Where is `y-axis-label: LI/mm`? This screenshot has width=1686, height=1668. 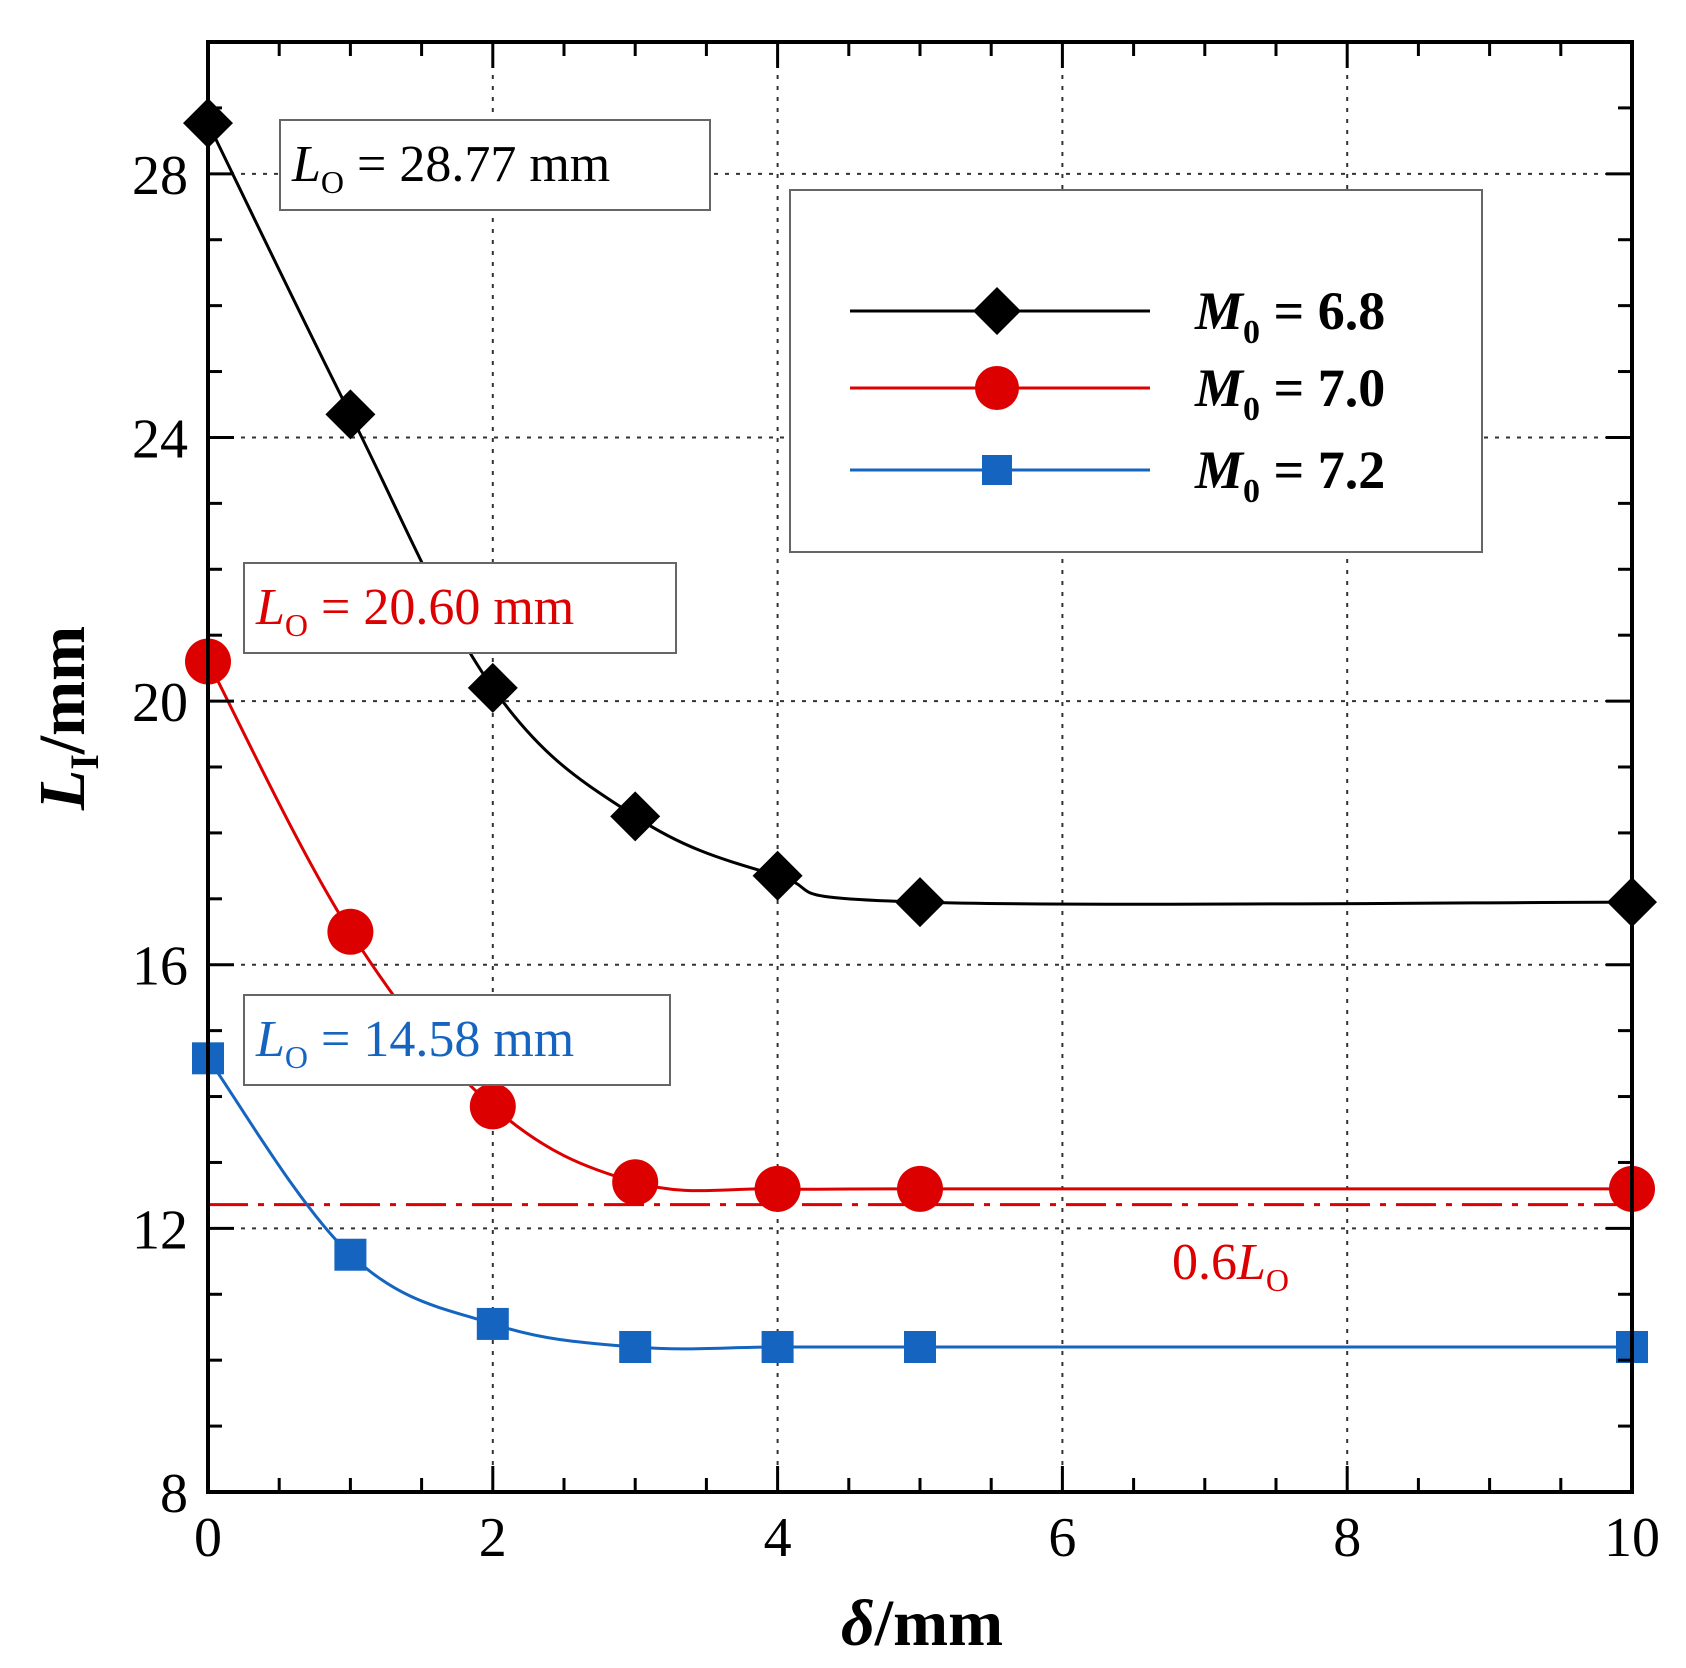
y-axis-label: LI/mm is located at coordinates (66, 718).